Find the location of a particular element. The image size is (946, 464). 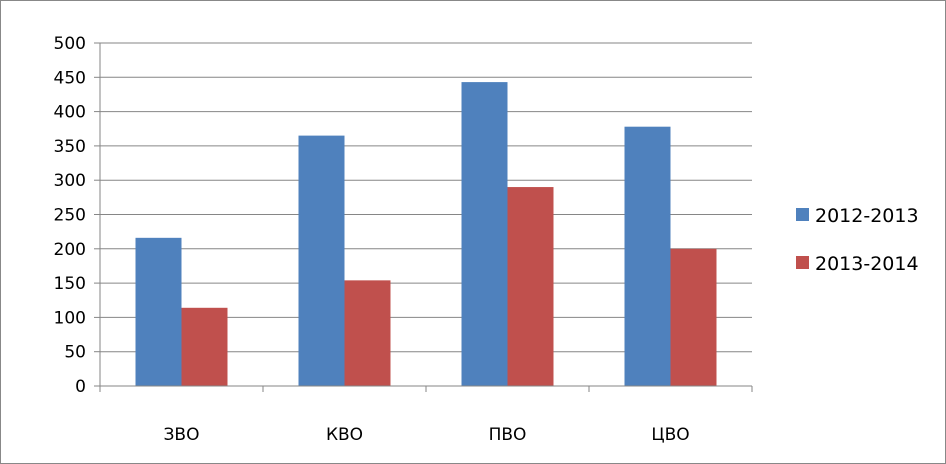

y-tick-label: 350 is located at coordinates (70, 147).